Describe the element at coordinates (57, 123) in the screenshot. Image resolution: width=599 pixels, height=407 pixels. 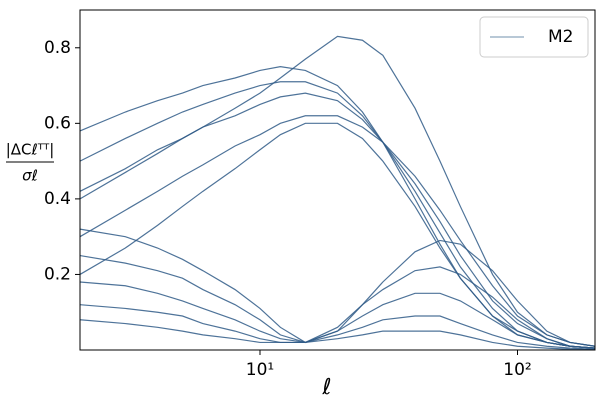
I see `y-tick-label: 0.6` at that location.